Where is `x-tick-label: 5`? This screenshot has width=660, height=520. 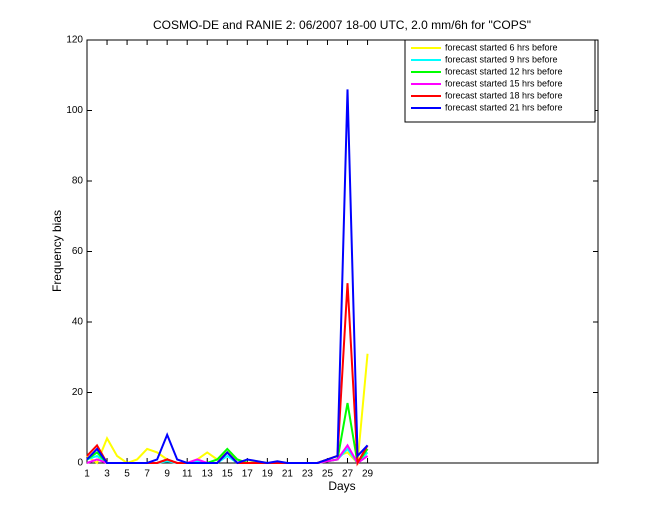
x-tick-label: 5 is located at coordinates (127, 474).